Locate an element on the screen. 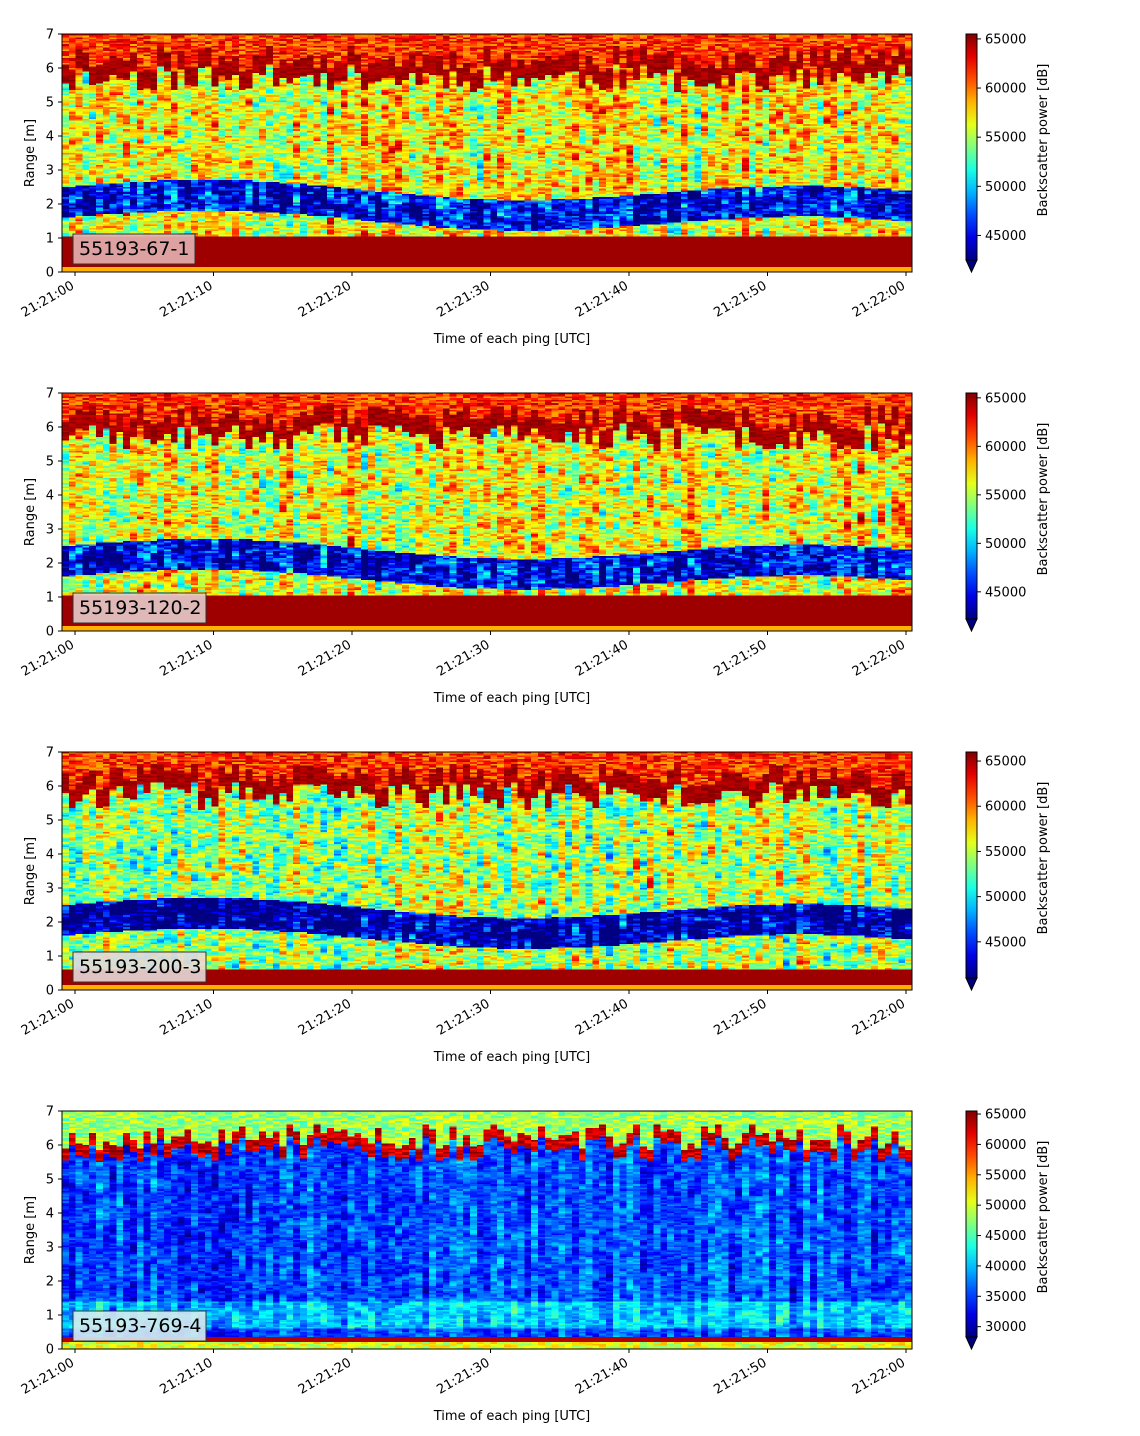  annotation-text: 55193-120-2 is located at coordinates (140, 608).